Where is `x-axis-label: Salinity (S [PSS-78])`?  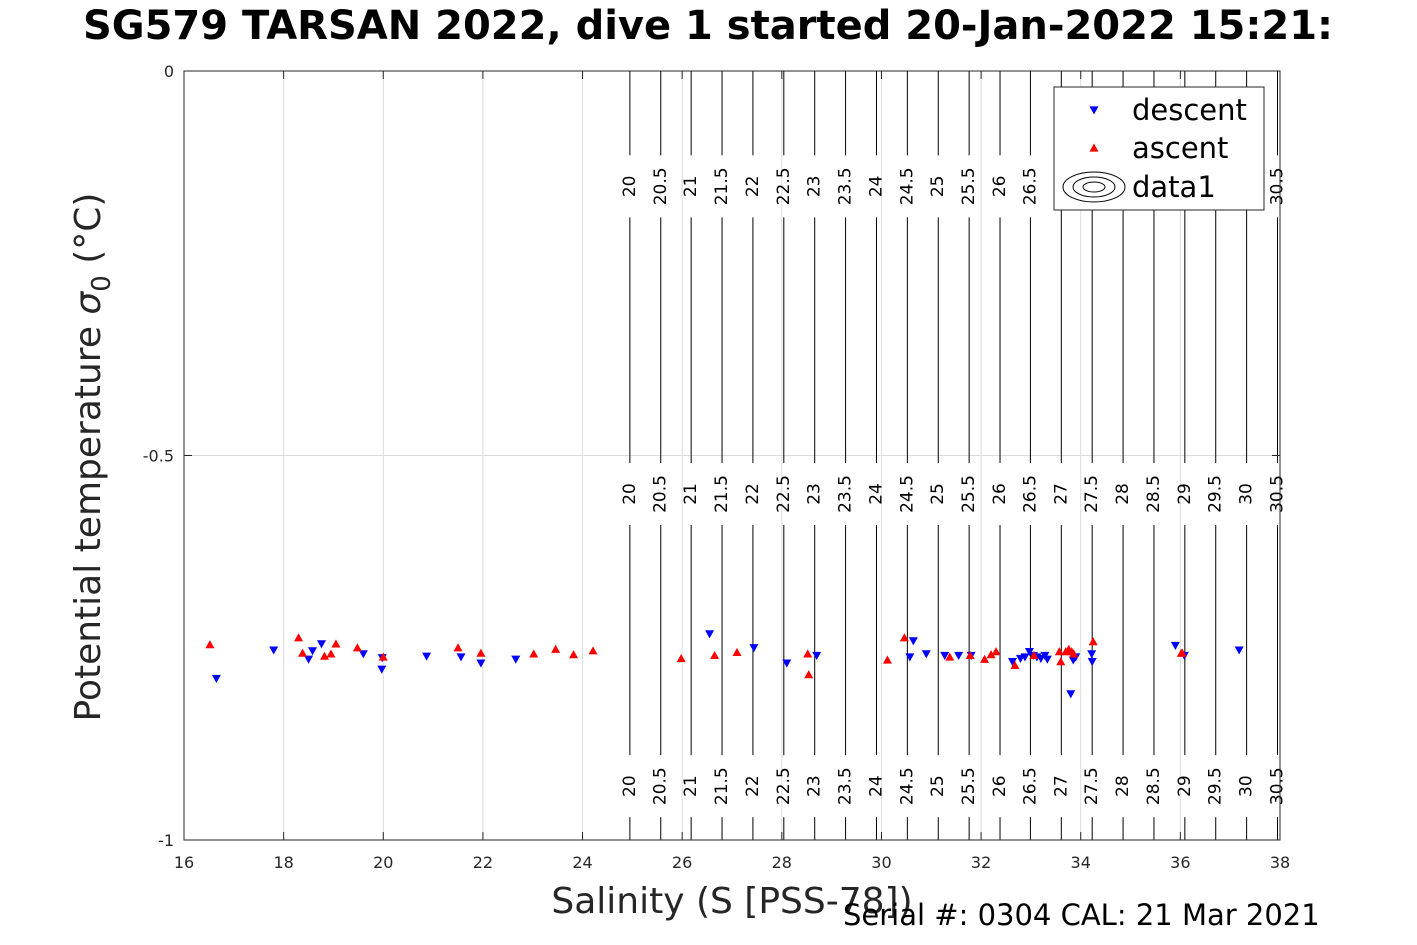 x-axis-label: Salinity (S [PSS-78]) is located at coordinates (731, 901).